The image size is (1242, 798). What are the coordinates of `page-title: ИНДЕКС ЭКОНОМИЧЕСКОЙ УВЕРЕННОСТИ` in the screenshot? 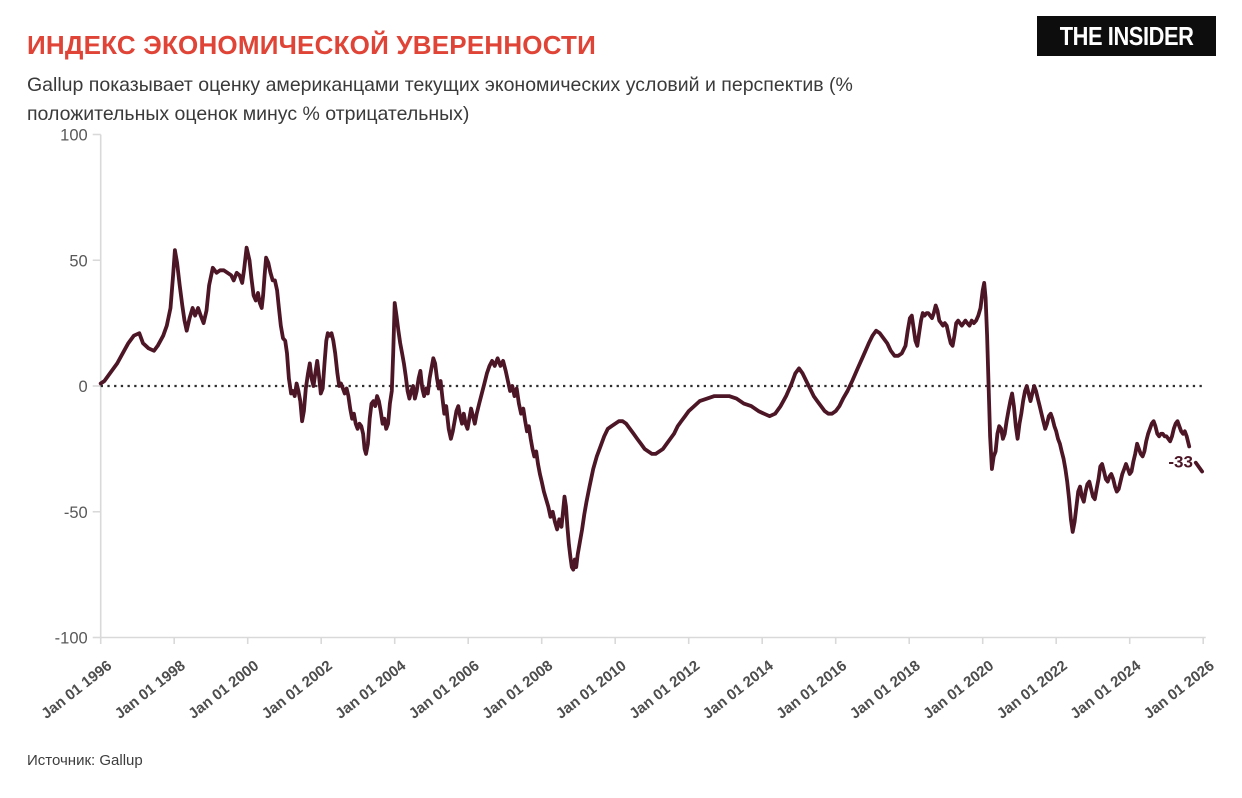 It's located at (312, 45).